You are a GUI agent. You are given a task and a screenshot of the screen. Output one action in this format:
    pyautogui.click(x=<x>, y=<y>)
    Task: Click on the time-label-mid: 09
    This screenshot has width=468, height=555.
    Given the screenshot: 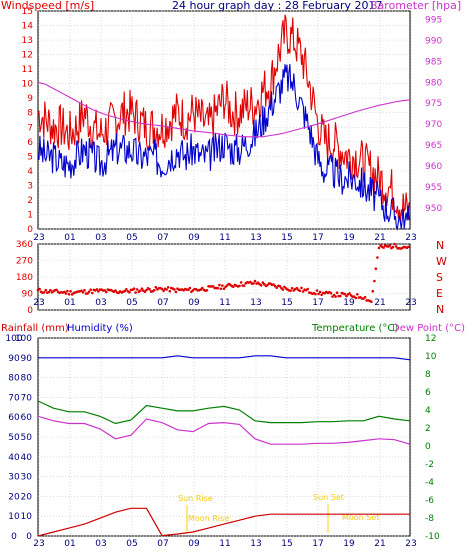 What is the action you would take?
    pyautogui.click(x=194, y=303)
    